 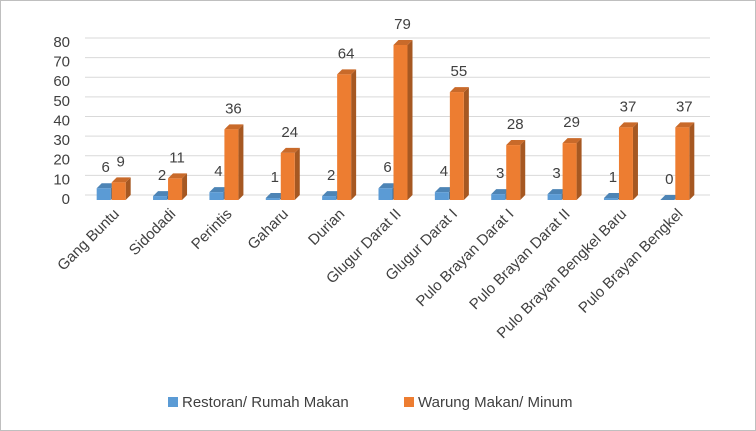 What do you see at coordinates (61, 81) in the screenshot?
I see `y-tick-label: 60` at bounding box center [61, 81].